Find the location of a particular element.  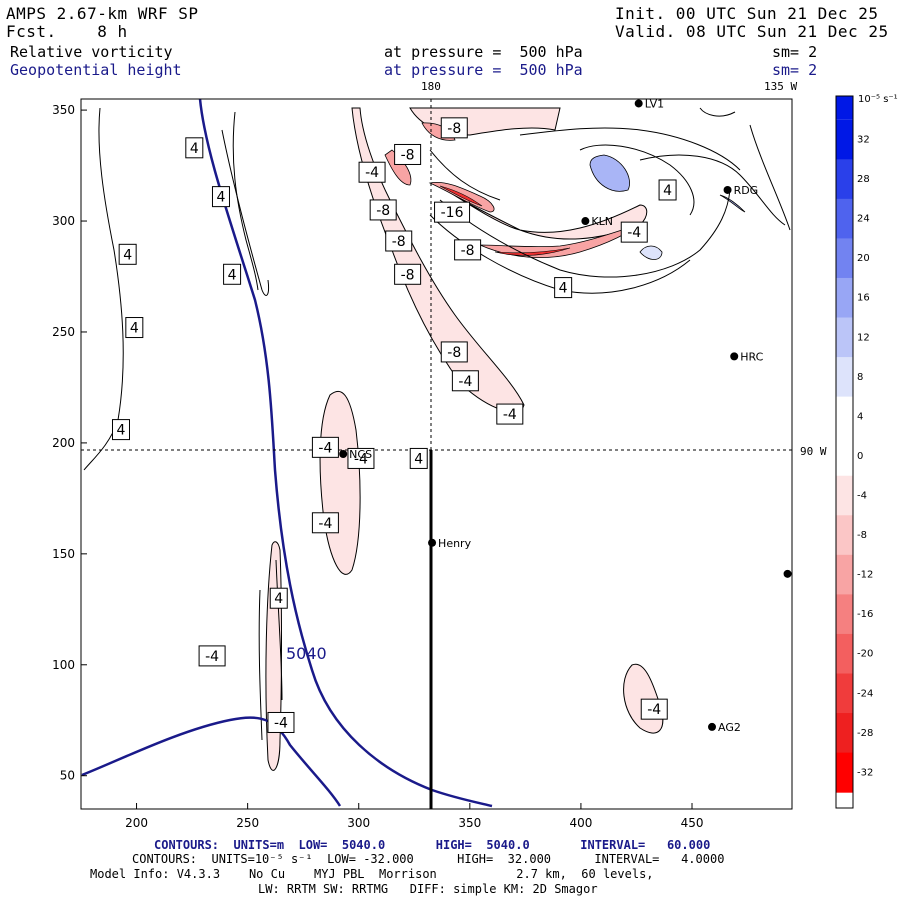

station-marker is located at coordinates (787, 573).